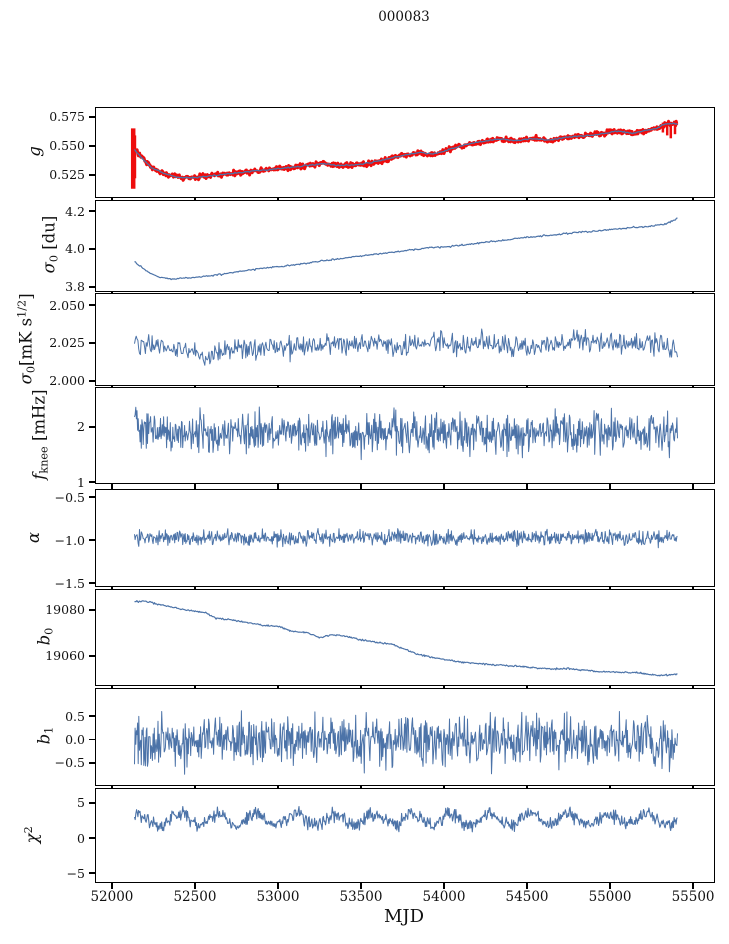 The image size is (729, 944). I want to click on y-tick-label: 0.5, so click(75, 716).